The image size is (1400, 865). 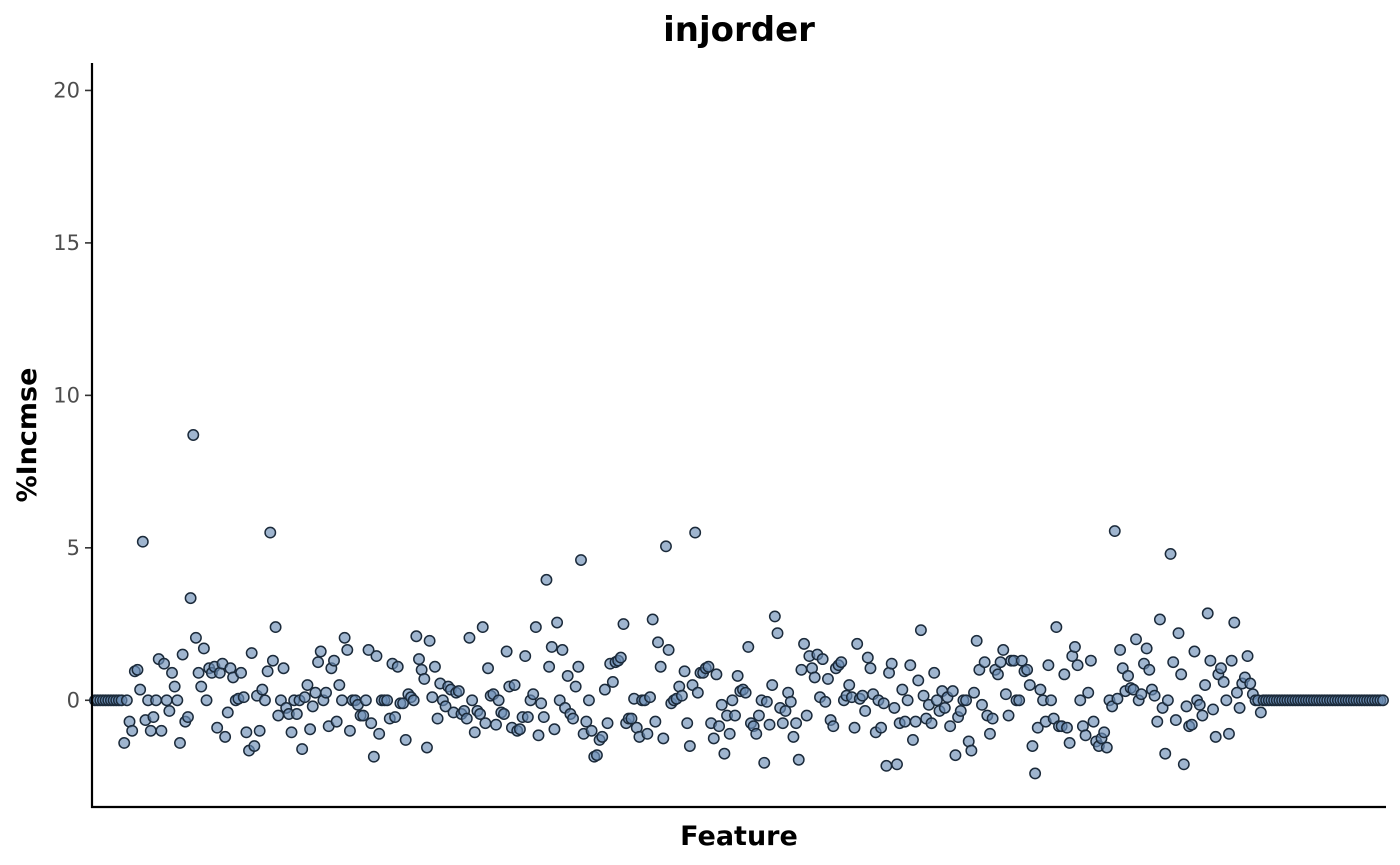 I want to click on y-tick-label: 10, so click(x=66, y=395).